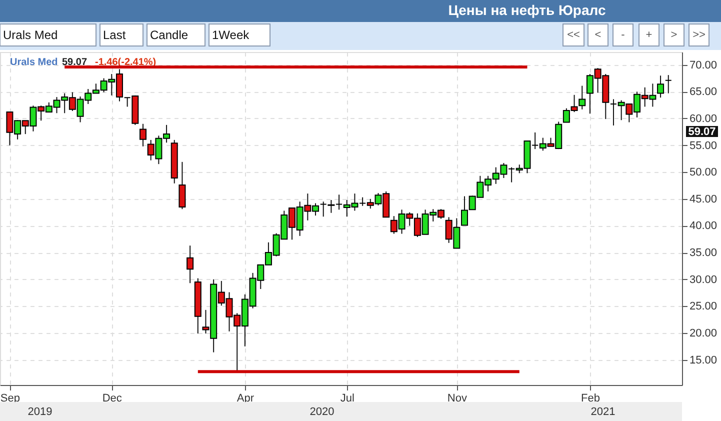  I want to click on annotation: 59.07, so click(75, 62).